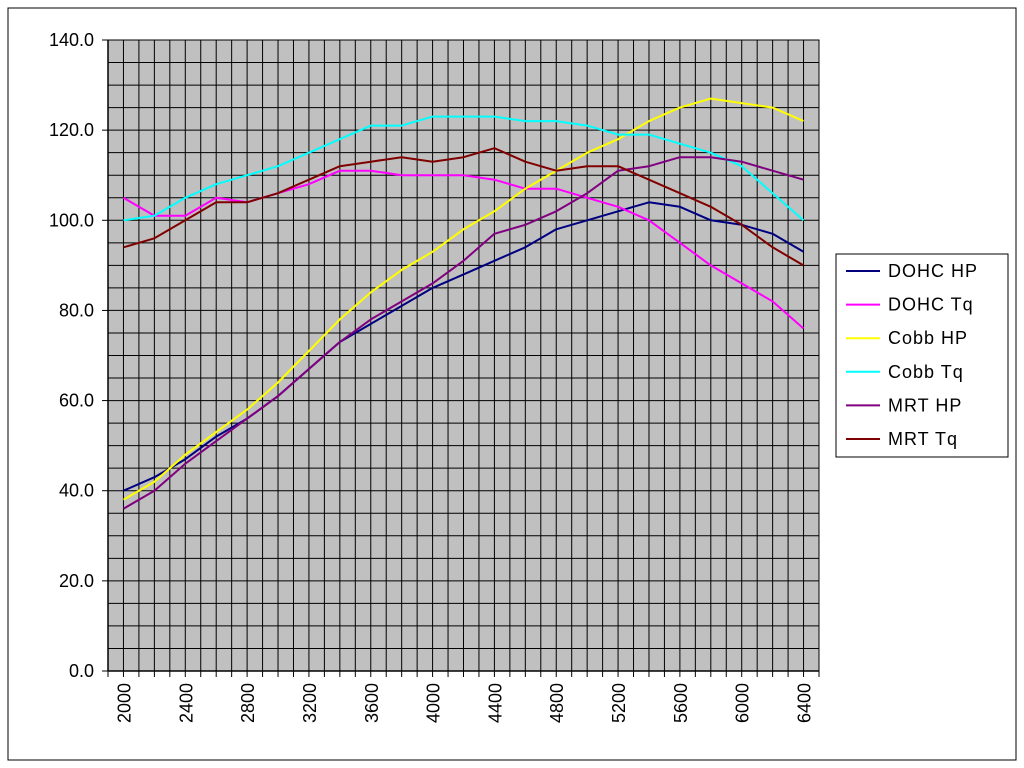 The image size is (1024, 768). Describe the element at coordinates (931, 305) in the screenshot. I see `legend-label-dohc-tq: DOHC Tq` at that location.